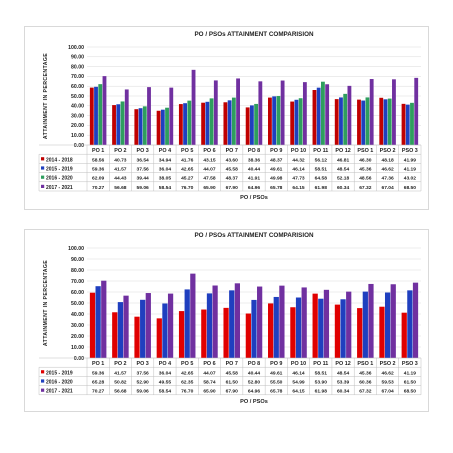 This screenshot has width=453, height=453. Describe the element at coordinates (137, 337) in the screenshot. I see `bar-2015-2019-po3` at that location.